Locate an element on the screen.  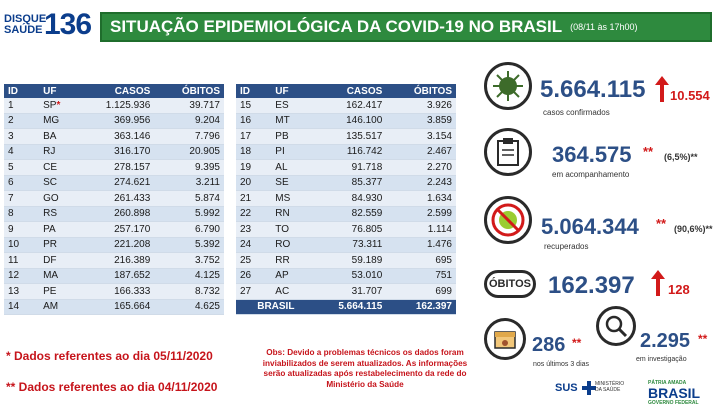
cell-id: 15 is located at coordinates (254, 106).